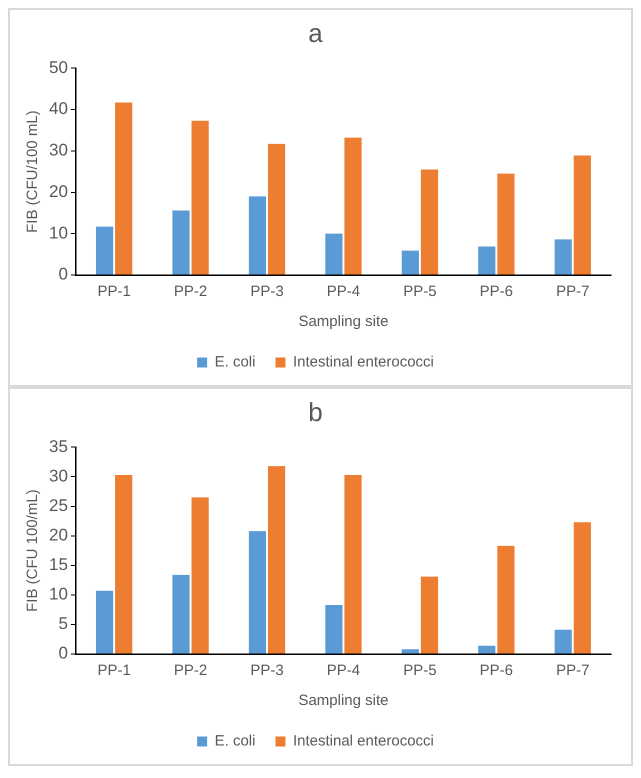 Image resolution: width=641 pixels, height=778 pixels. Describe the element at coordinates (58, 108) in the screenshot. I see `y-tick-label: 40` at that location.